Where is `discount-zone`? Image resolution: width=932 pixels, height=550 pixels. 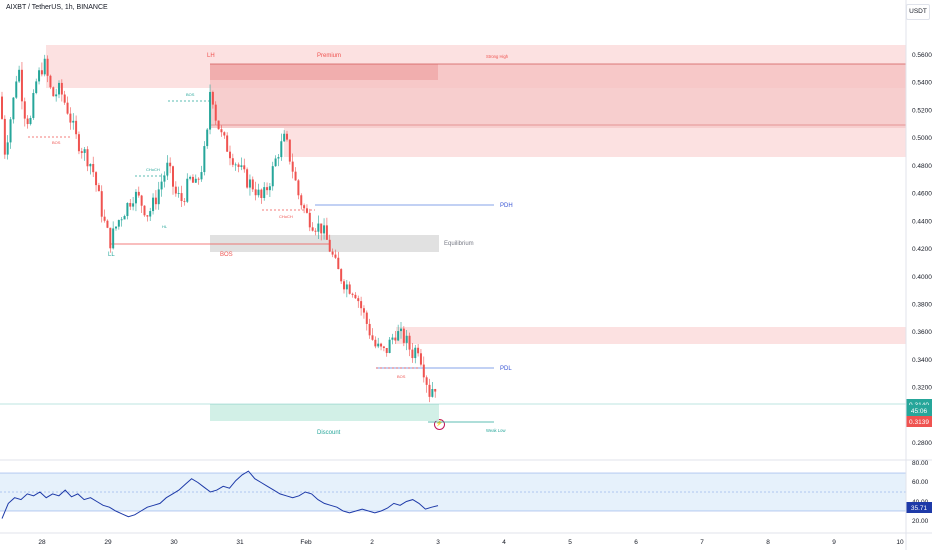
discount-zone is located at coordinates (324, 412).